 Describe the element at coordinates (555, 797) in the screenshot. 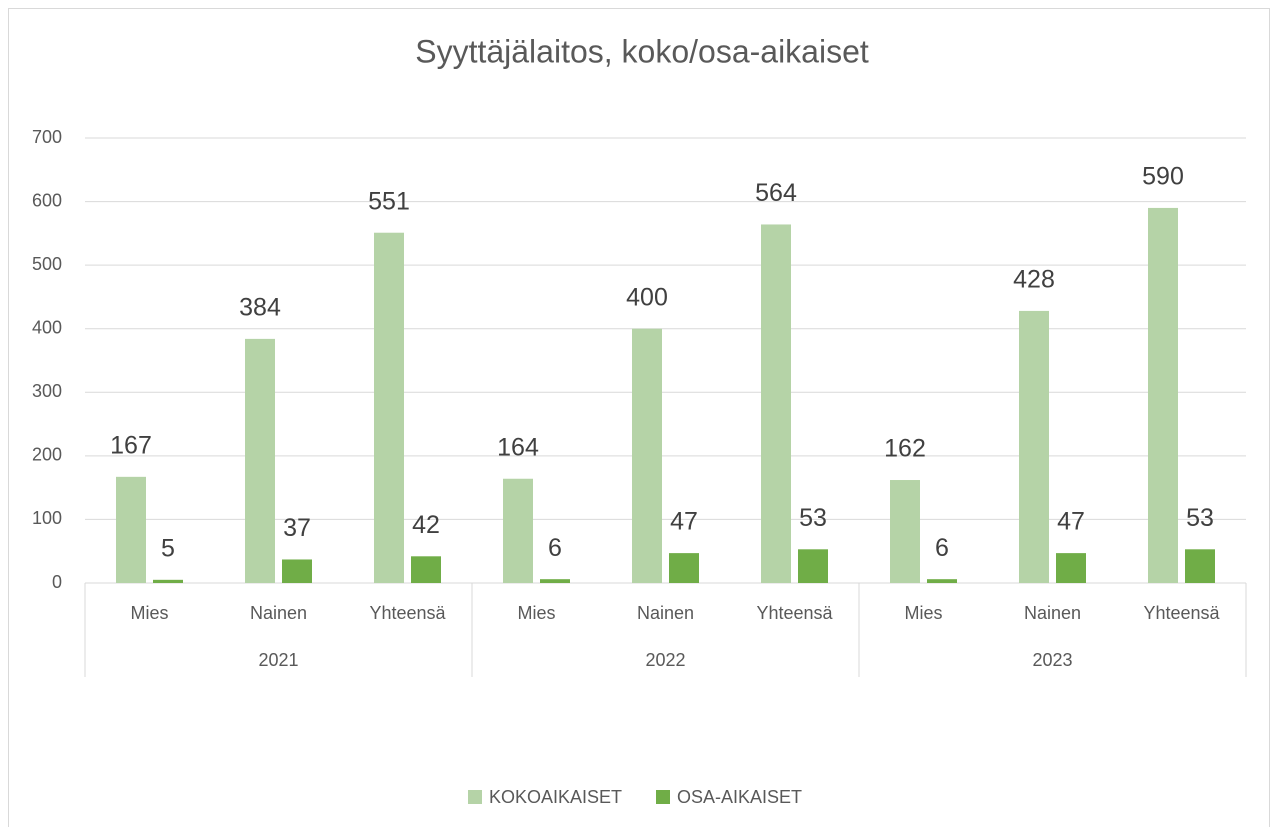

I see `legend-label: KOKOAIKAISET` at that location.